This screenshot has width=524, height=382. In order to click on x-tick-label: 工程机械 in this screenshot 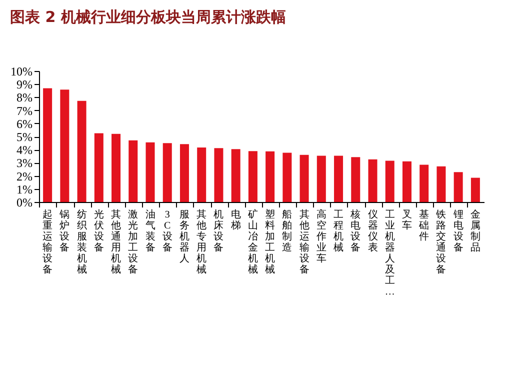, I will do `click(339, 232)`.